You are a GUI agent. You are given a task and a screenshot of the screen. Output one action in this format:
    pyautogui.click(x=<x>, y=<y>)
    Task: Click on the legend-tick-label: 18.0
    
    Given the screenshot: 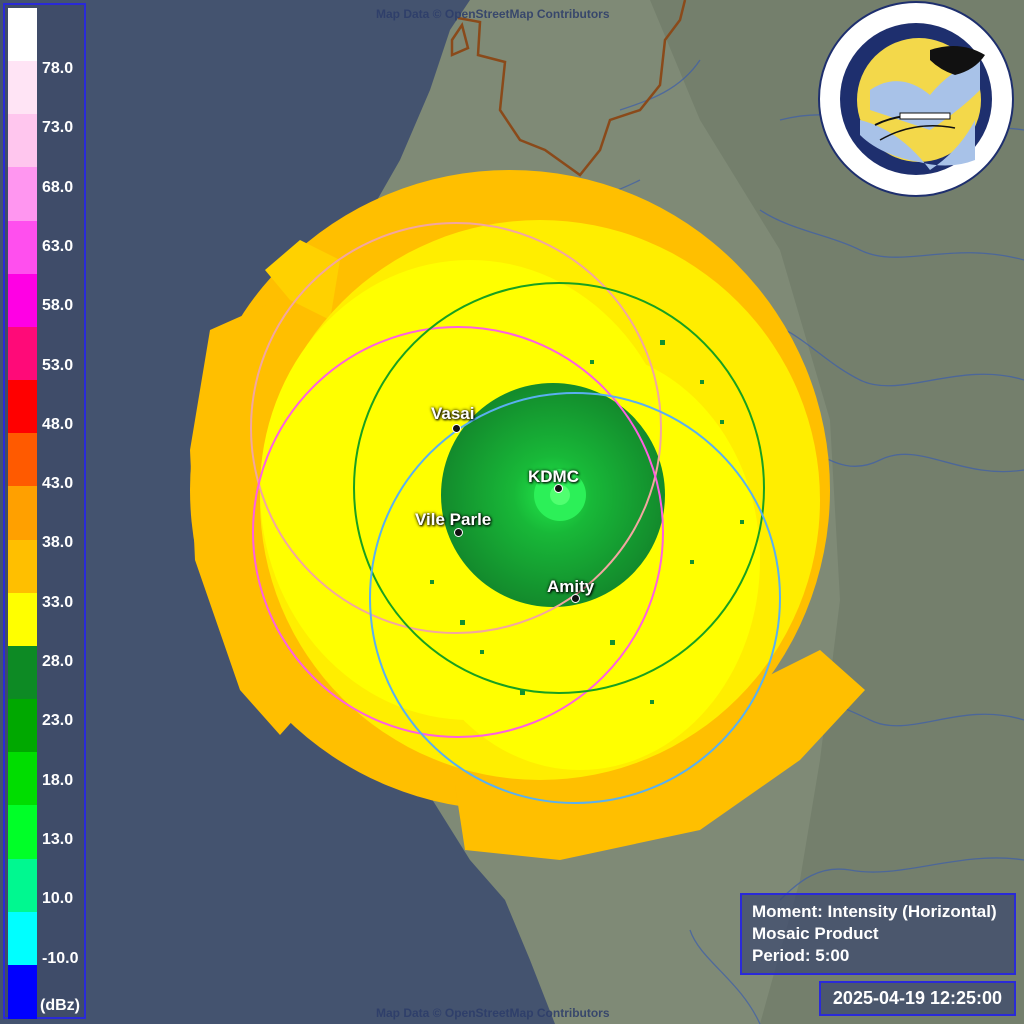 What is the action you would take?
    pyautogui.click(x=58, y=780)
    